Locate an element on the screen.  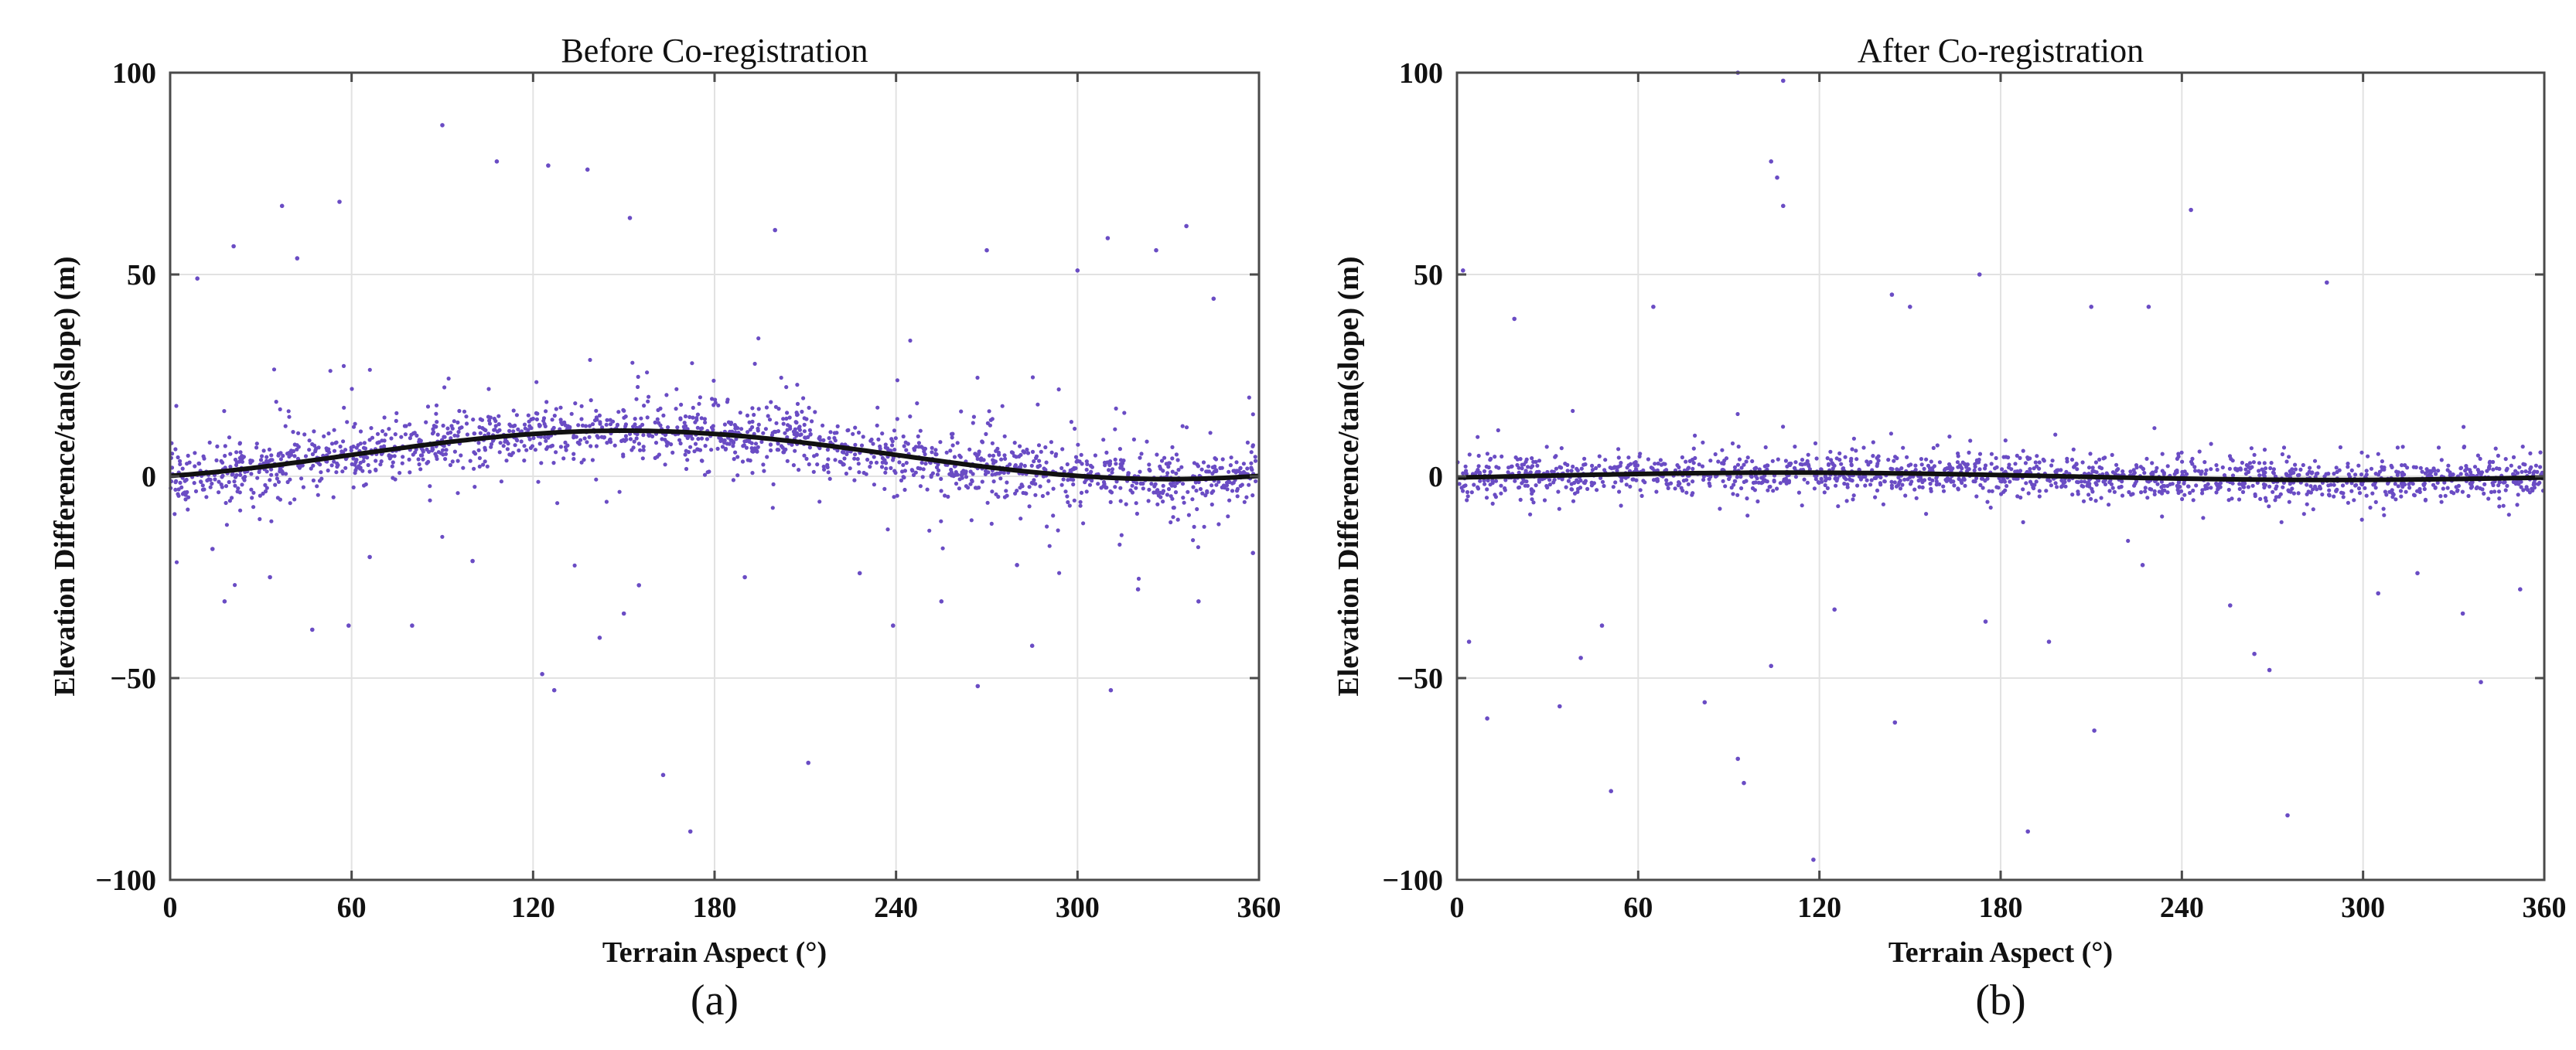
x-tick-label: 0 is located at coordinates (1457, 907).